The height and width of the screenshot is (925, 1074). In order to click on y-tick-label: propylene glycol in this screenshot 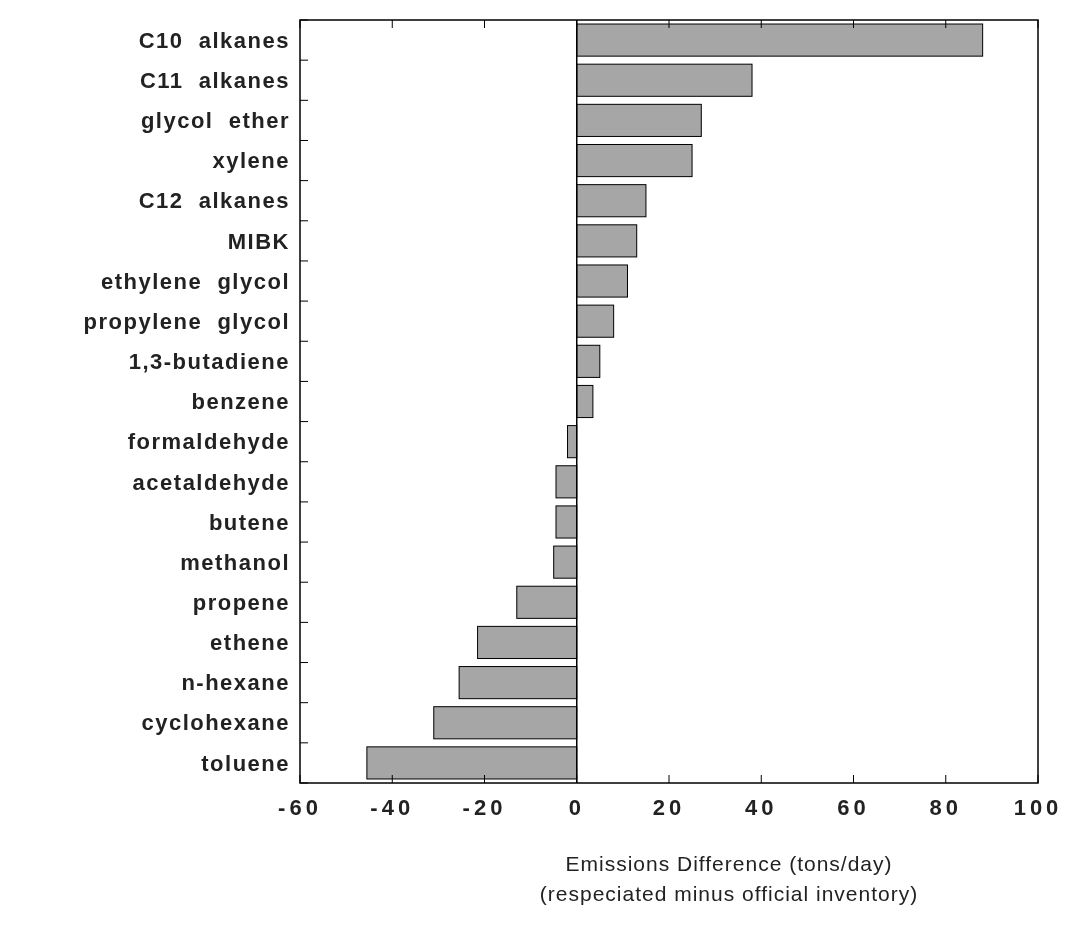, I will do `click(186, 321)`.